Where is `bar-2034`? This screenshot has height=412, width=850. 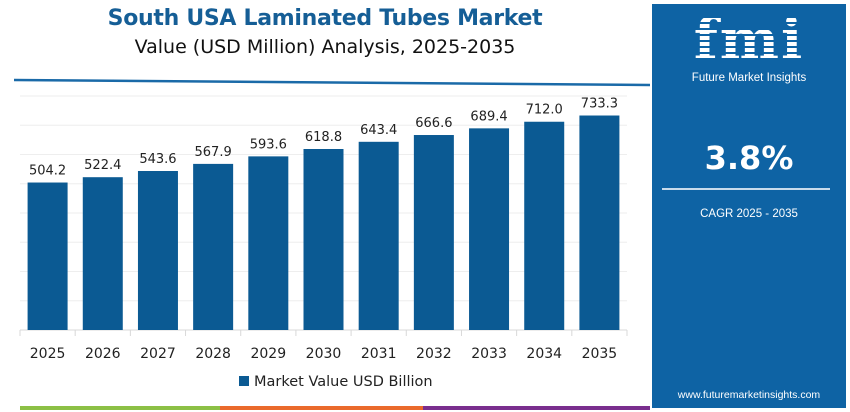 bar-2034 is located at coordinates (544, 226).